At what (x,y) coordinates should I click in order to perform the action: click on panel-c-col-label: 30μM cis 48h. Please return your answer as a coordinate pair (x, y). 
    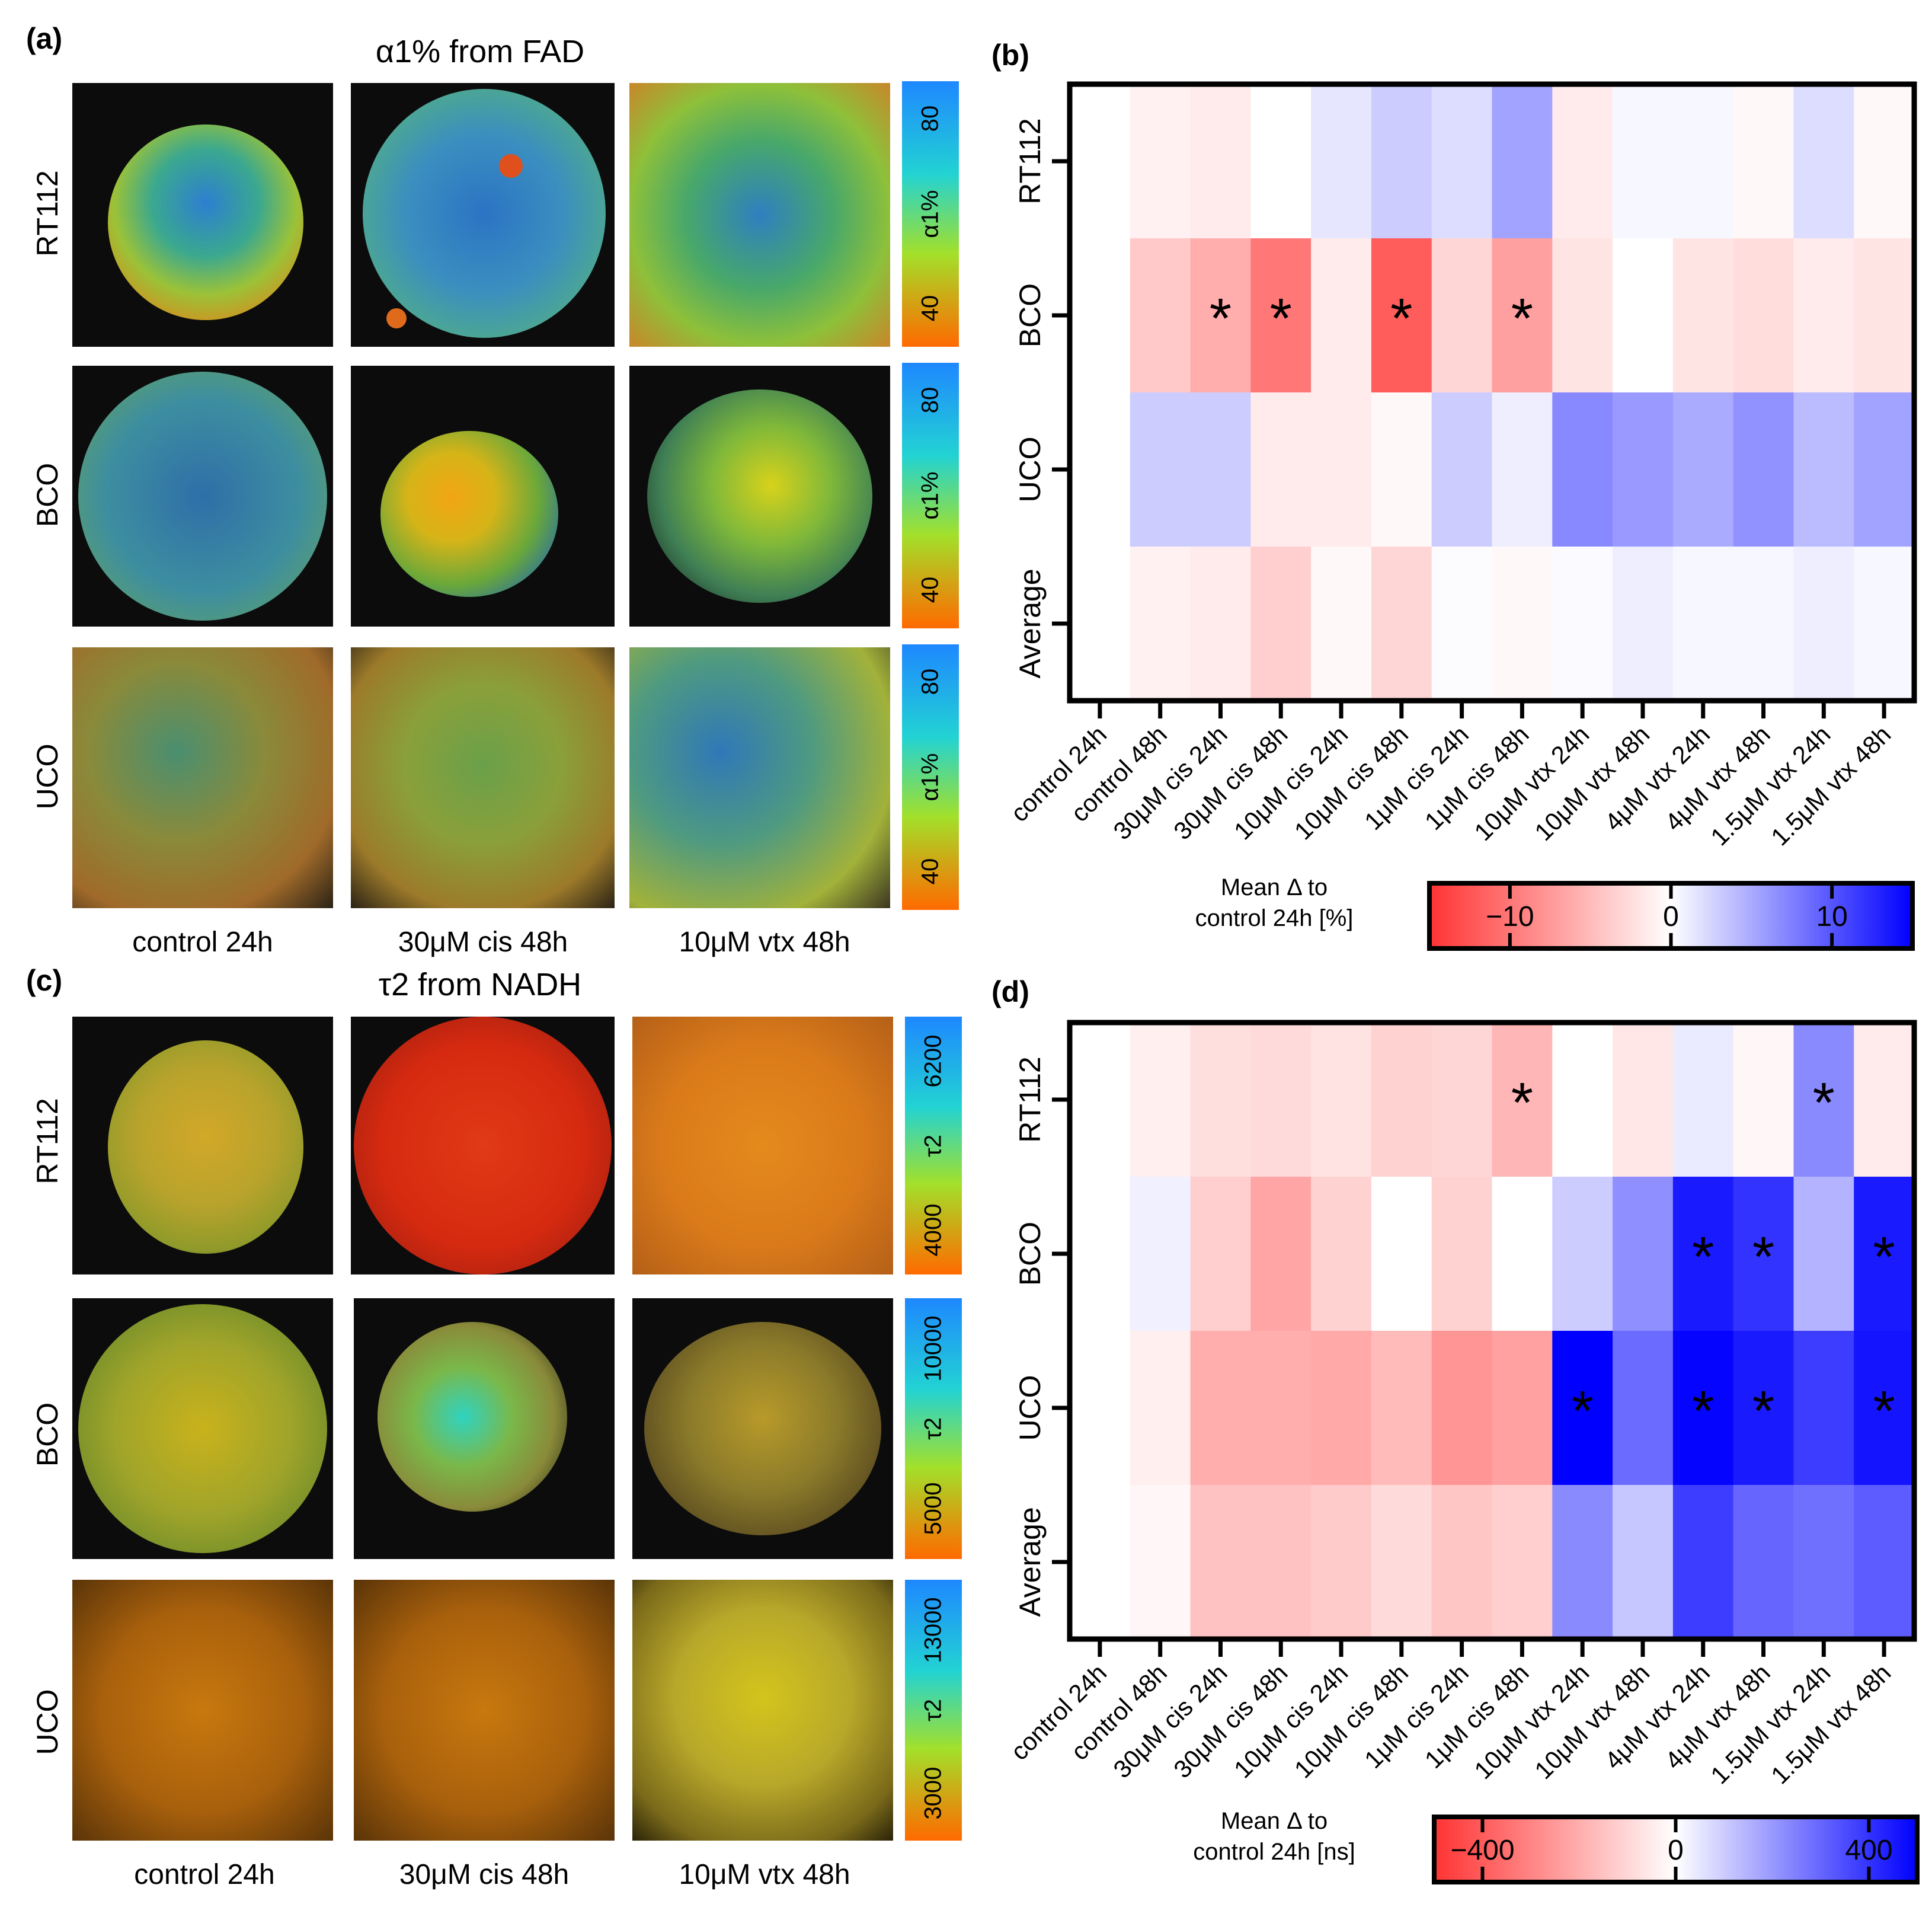
    Looking at the image, I should click on (485, 1874).